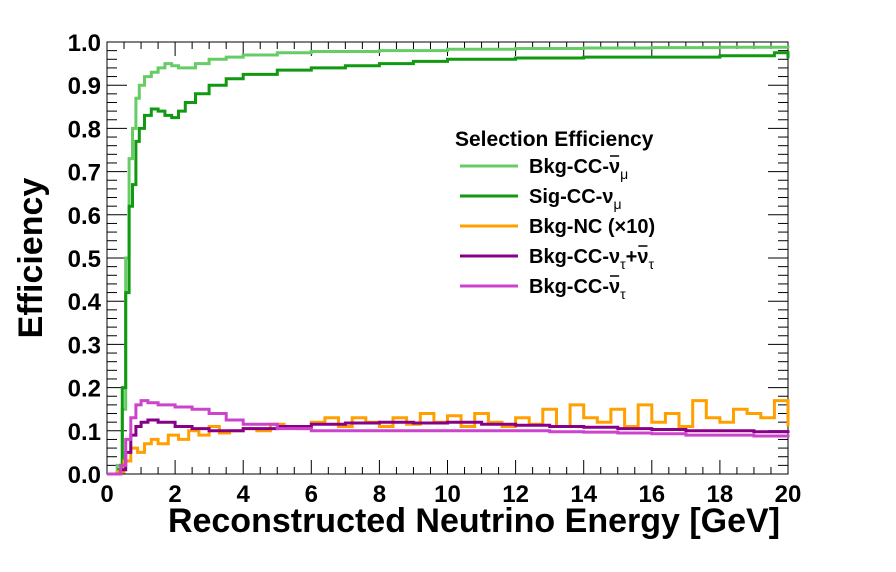 This screenshot has width=896, height=572. Describe the element at coordinates (84, 129) in the screenshot. I see `y-tick-label: 0.8` at that location.